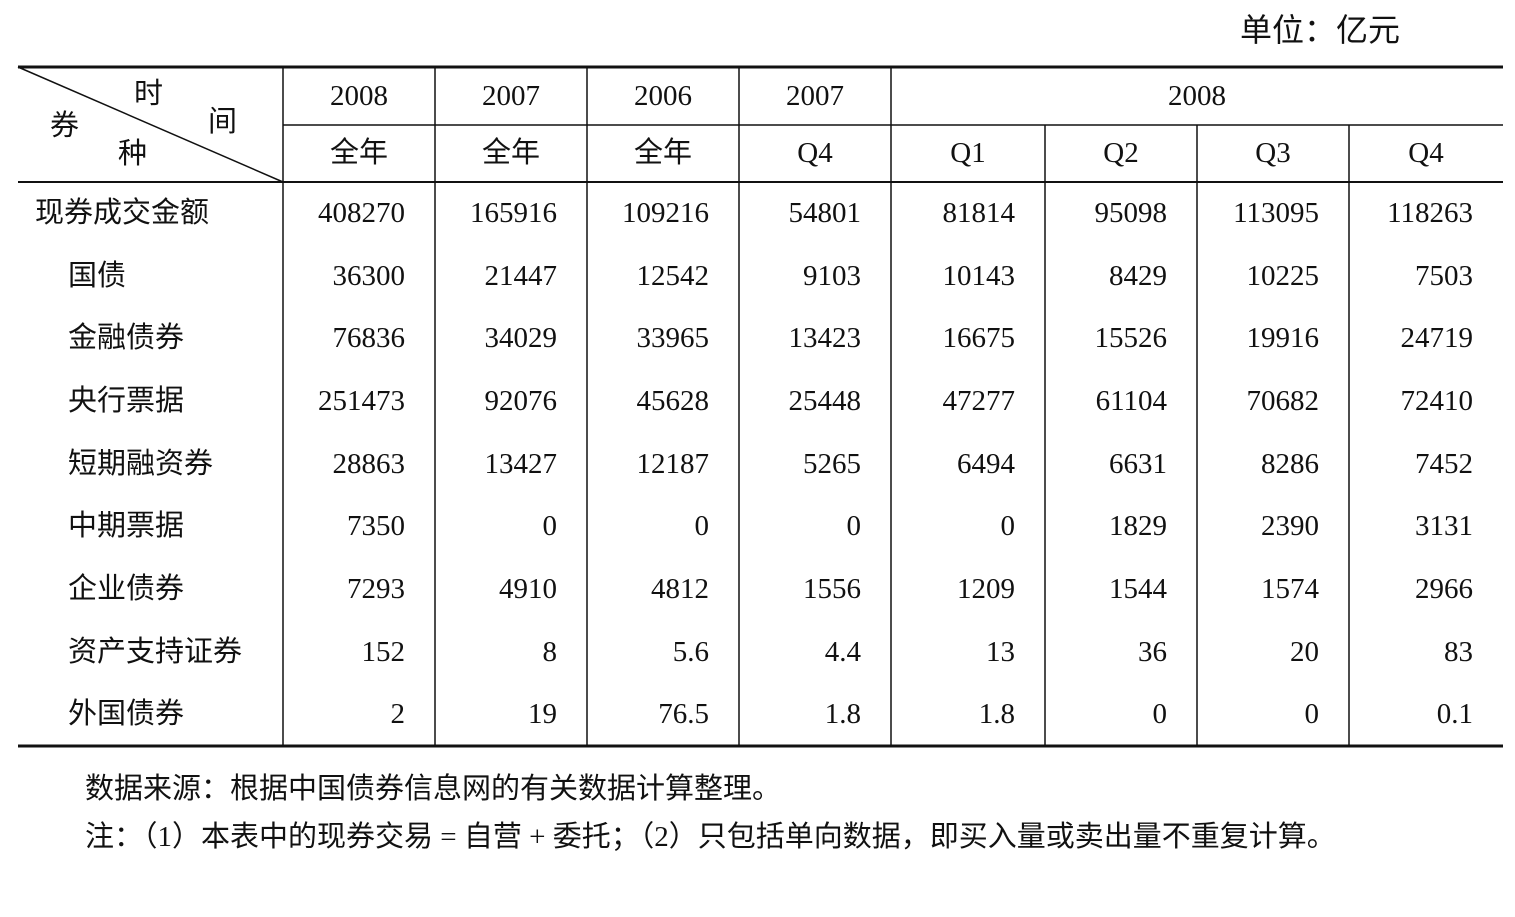 This screenshot has height=917, width=1515. I want to click on cell: 10143, so click(979, 275).